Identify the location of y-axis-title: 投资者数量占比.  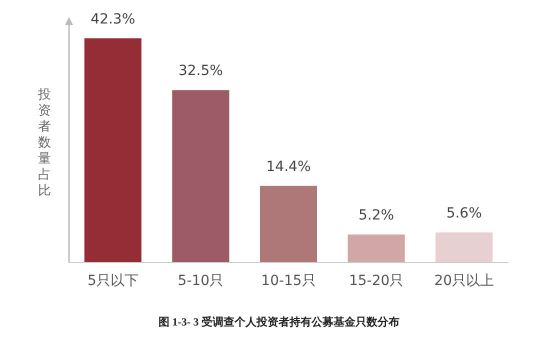
(44, 143).